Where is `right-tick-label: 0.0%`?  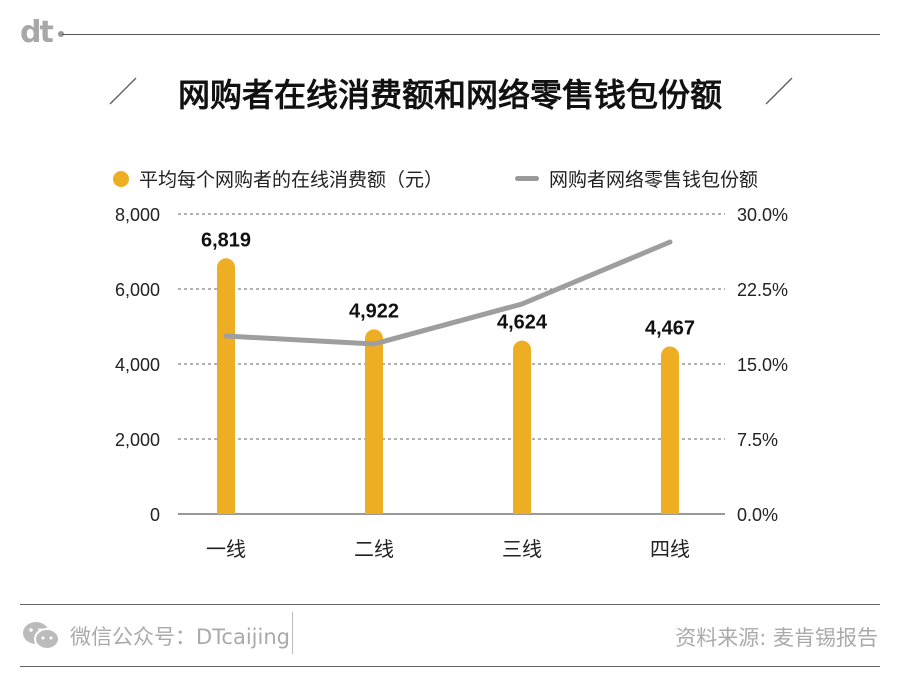 right-tick-label: 0.0% is located at coordinates (757, 515).